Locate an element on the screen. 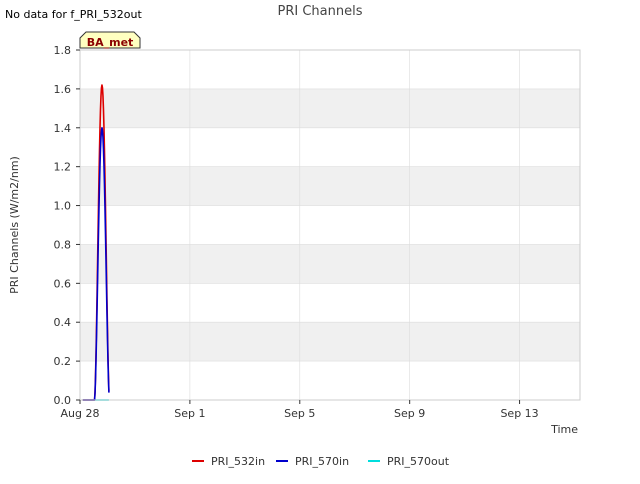 The image size is (640, 484). x-tick-label: Aug 28 is located at coordinates (80, 413).